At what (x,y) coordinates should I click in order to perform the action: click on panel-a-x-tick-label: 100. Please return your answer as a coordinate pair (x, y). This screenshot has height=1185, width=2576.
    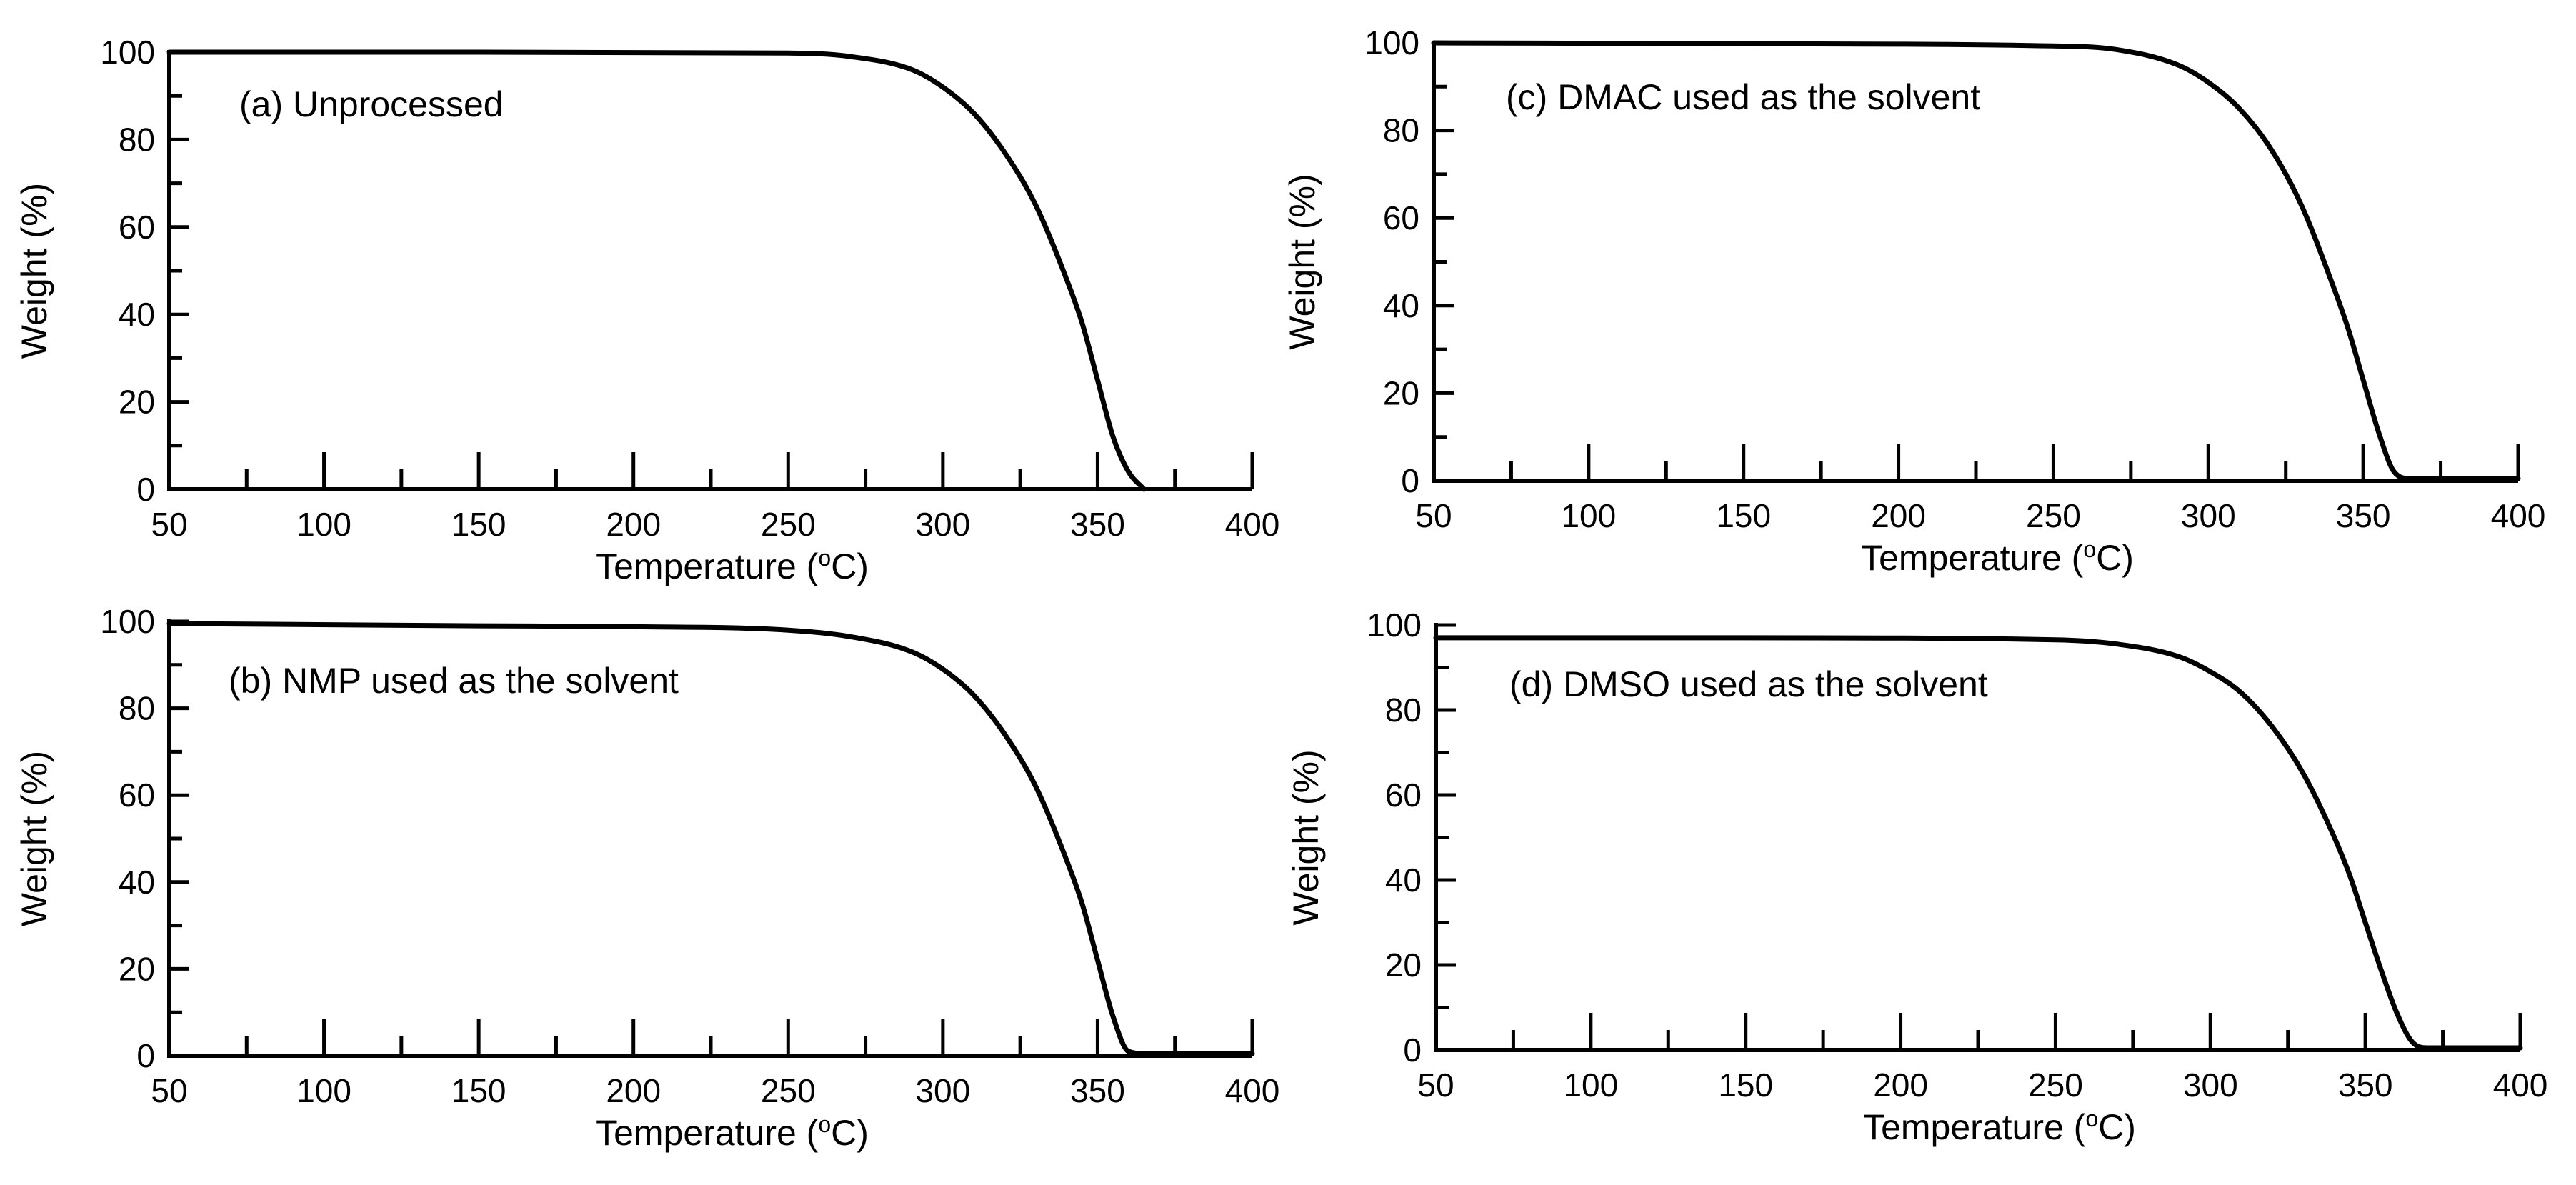
    Looking at the image, I should click on (324, 524).